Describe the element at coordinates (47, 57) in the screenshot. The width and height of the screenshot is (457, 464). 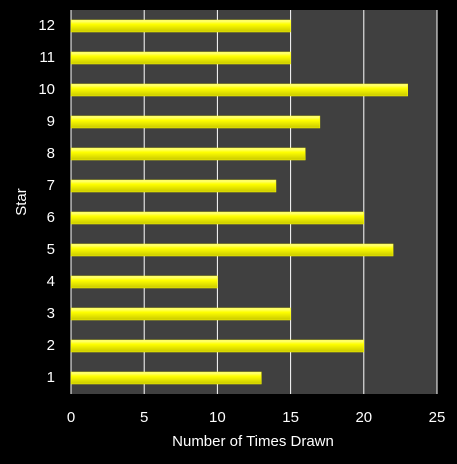
I see `y-tick-label: 11` at that location.